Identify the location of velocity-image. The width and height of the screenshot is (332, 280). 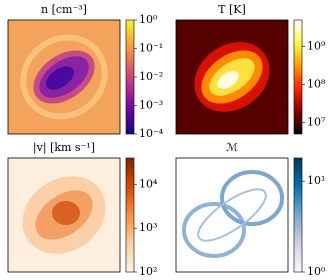
(64, 215).